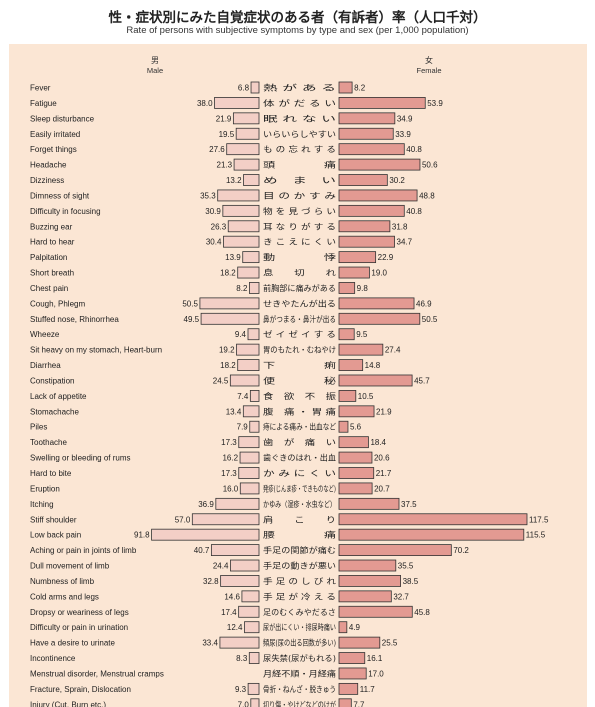 The width and height of the screenshot is (595, 707). What do you see at coordinates (227, 134) in the screenshot?
I see `male-value-label: 19.5` at bounding box center [227, 134].